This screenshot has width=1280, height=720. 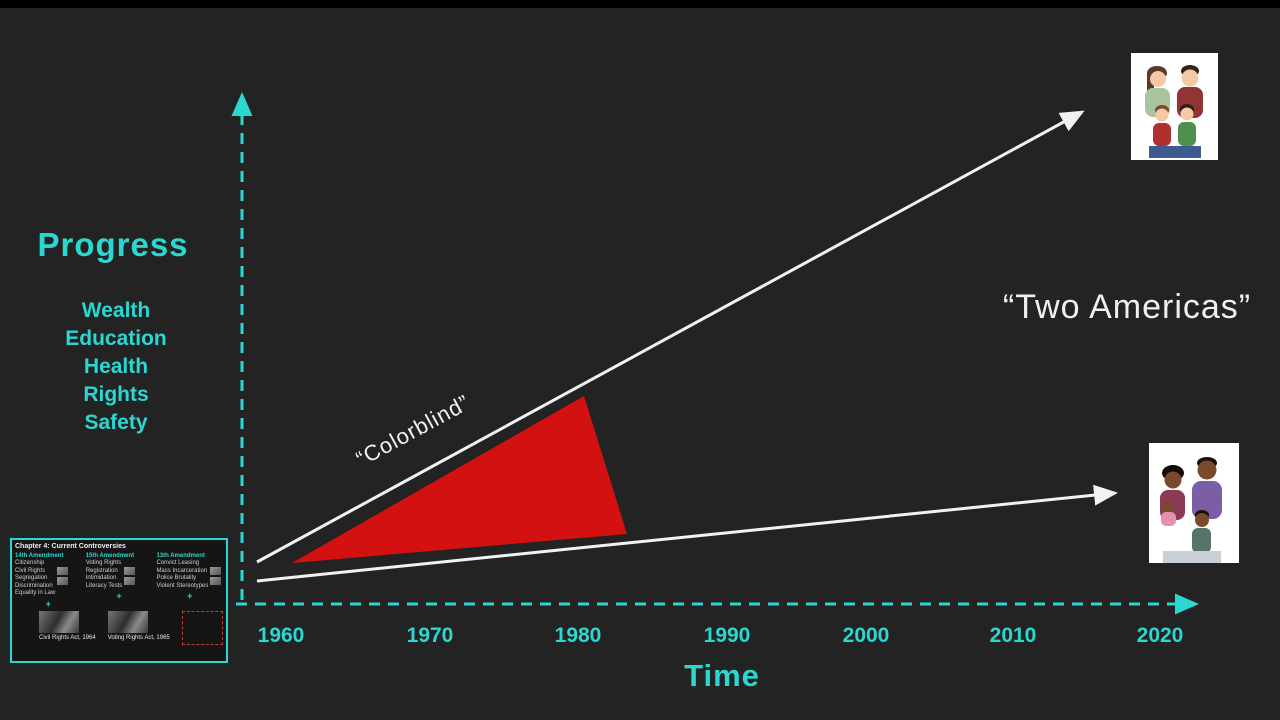 What do you see at coordinates (70, 546) in the screenshot?
I see `thumbnail-title: Chapter 4: Current Controversies` at bounding box center [70, 546].